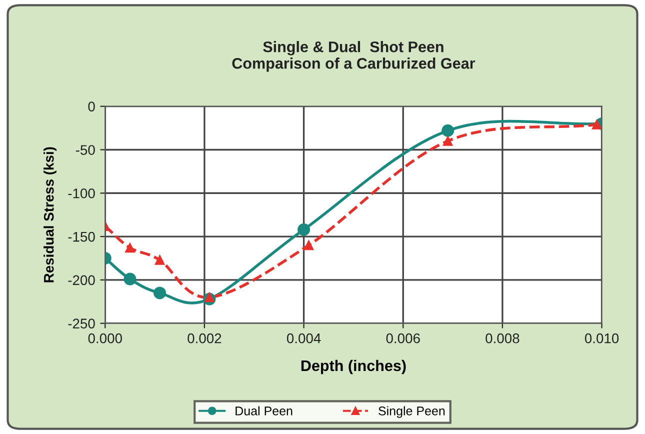  Describe the element at coordinates (353, 367) in the screenshot. I see `x-axis-title: Depth (inches)` at that location.